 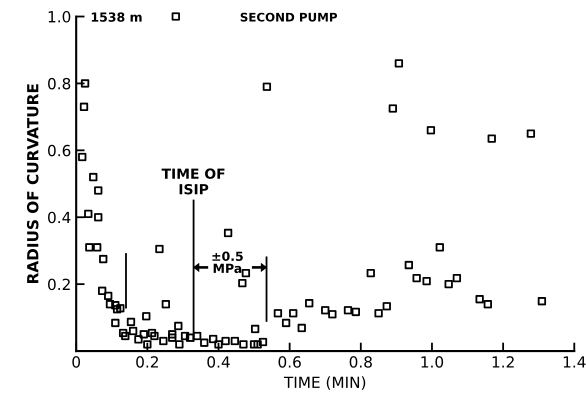 I want to click on y-tick-label: 0.4, so click(x=59, y=218).